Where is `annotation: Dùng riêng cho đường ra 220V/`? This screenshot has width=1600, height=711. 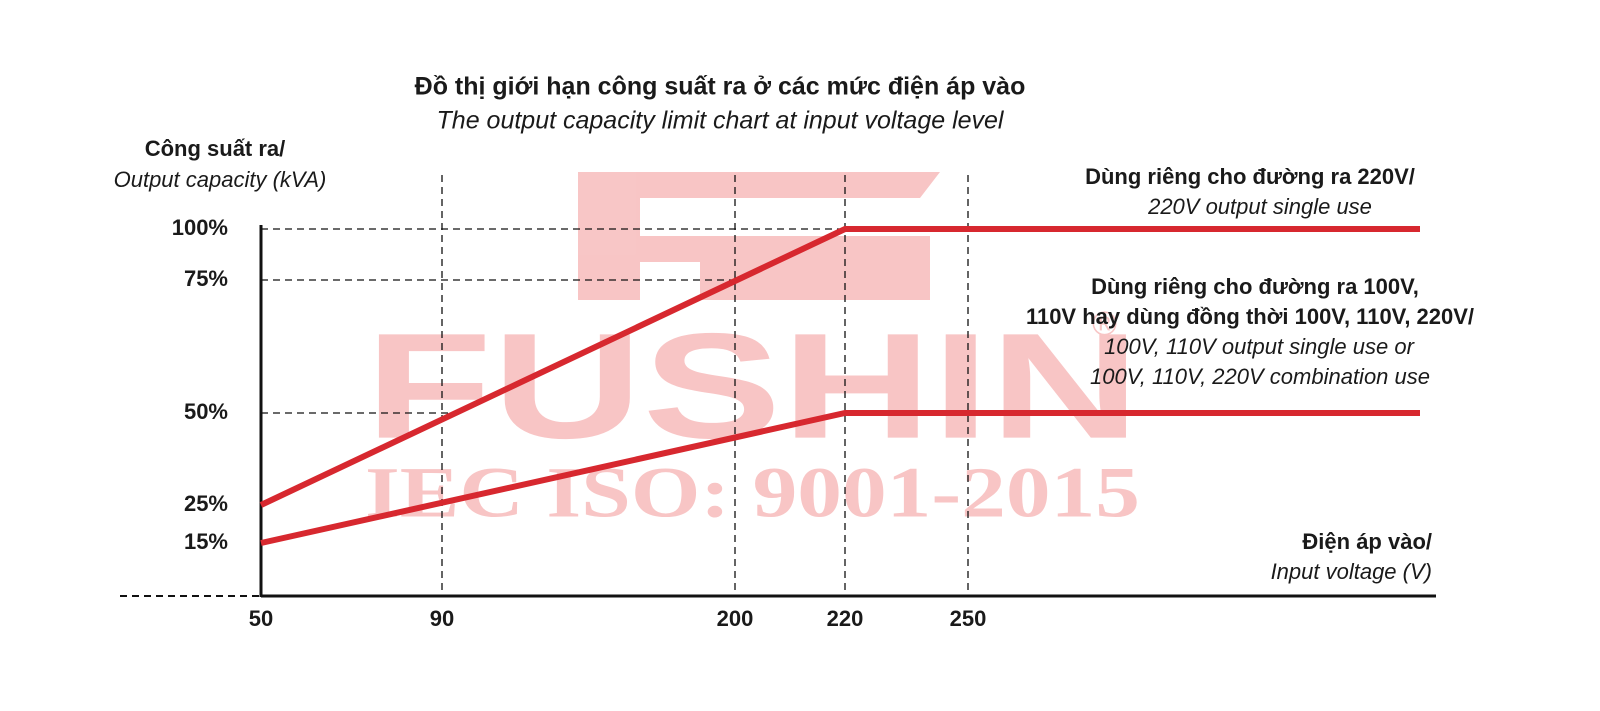 annotation: Dùng riêng cho đường ra 220V/ is located at coordinates (1250, 176).